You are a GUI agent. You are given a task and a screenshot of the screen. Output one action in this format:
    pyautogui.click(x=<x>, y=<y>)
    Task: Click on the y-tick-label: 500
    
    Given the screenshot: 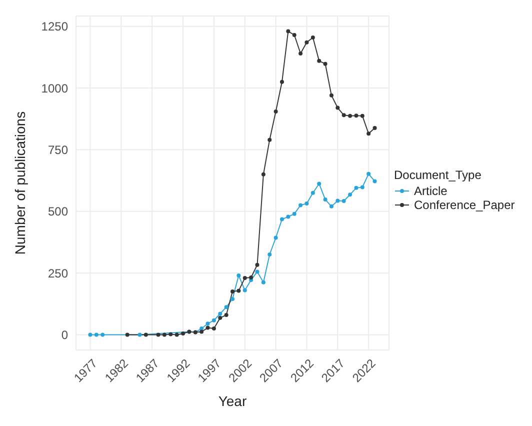 What is the action you would take?
    pyautogui.click(x=58, y=211)
    